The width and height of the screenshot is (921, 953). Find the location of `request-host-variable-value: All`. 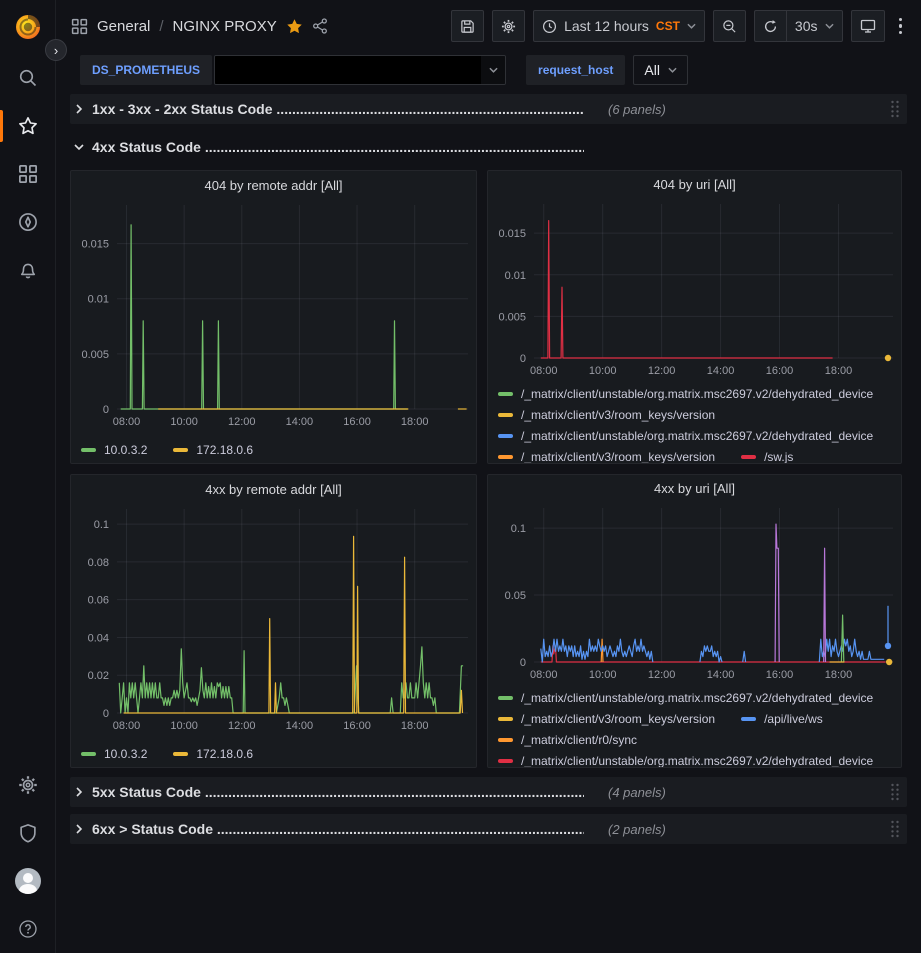

request-host-variable-value: All is located at coordinates (660, 70).